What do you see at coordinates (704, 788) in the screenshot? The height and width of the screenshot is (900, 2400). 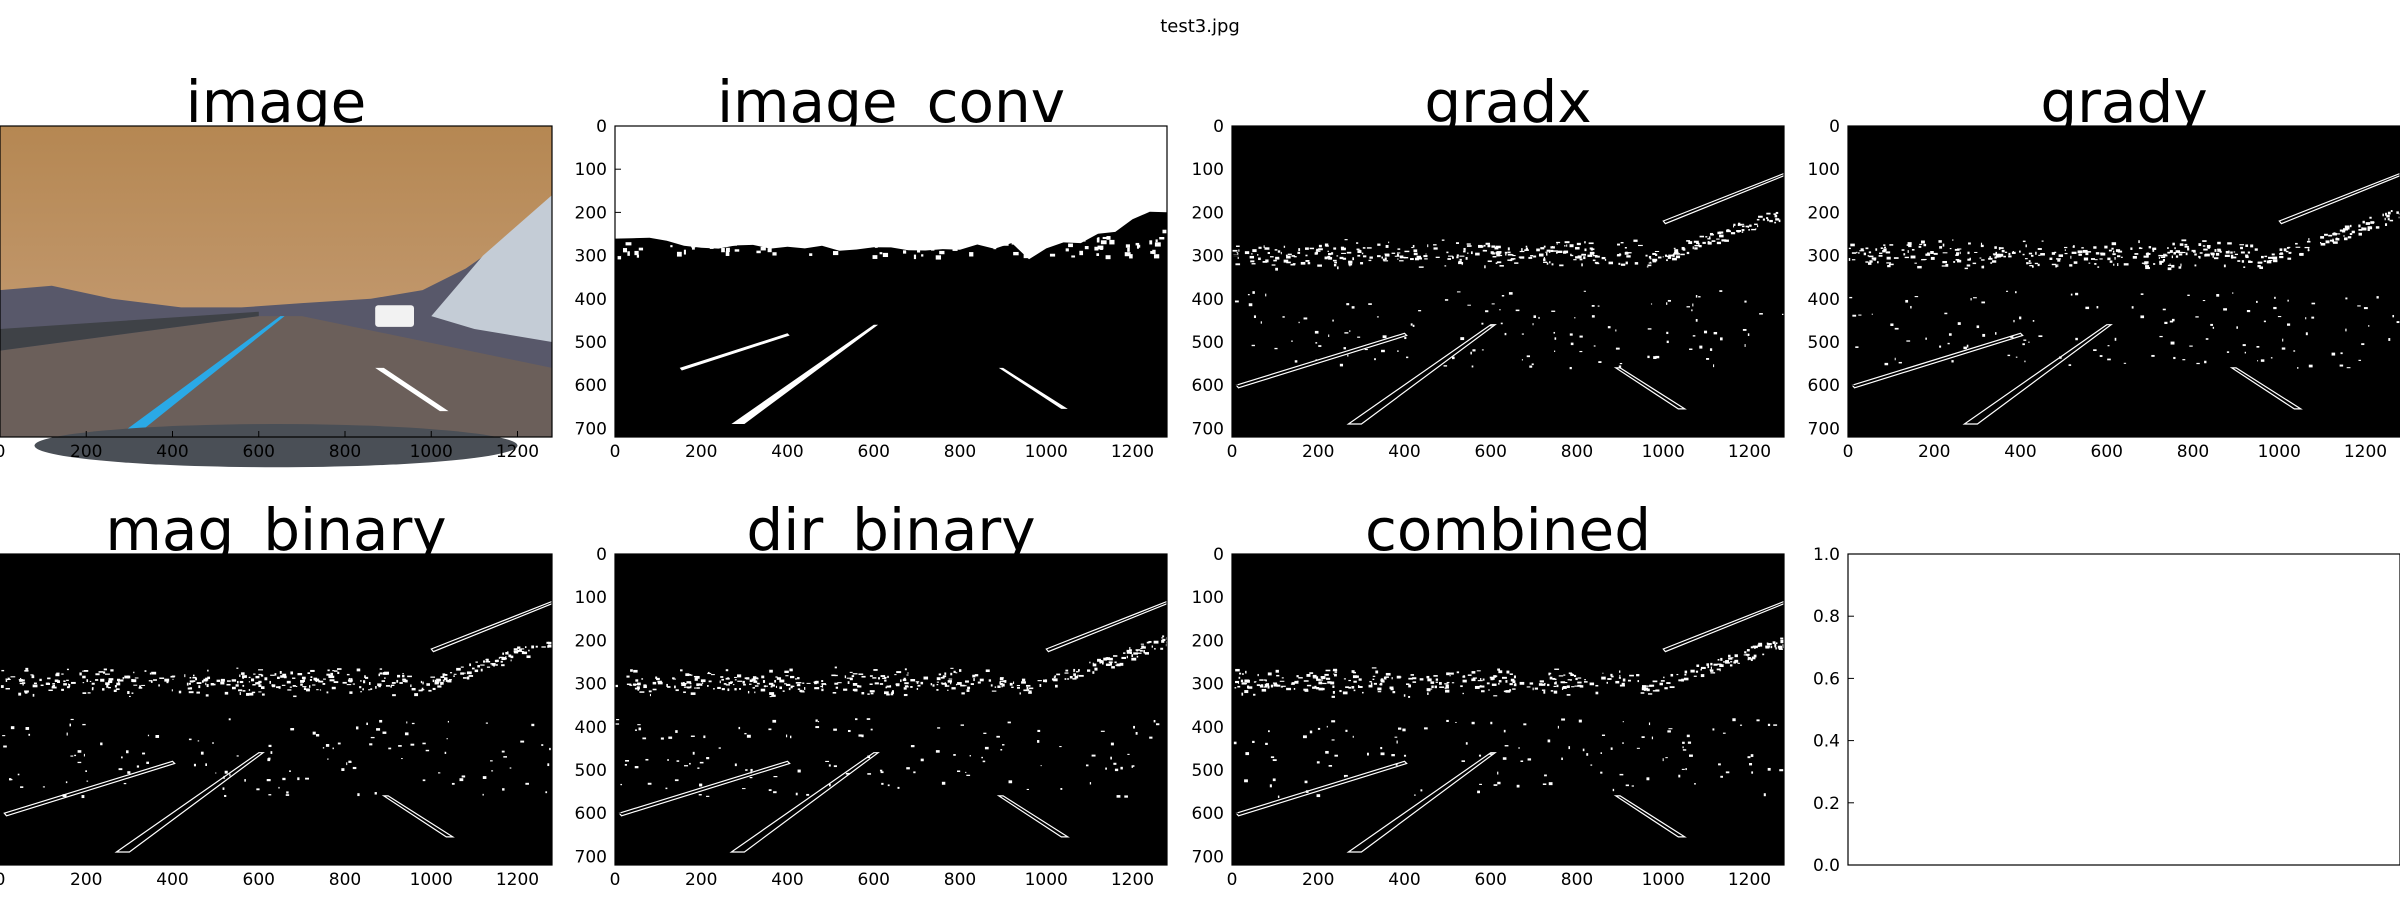 I see `median-edge` at bounding box center [704, 788].